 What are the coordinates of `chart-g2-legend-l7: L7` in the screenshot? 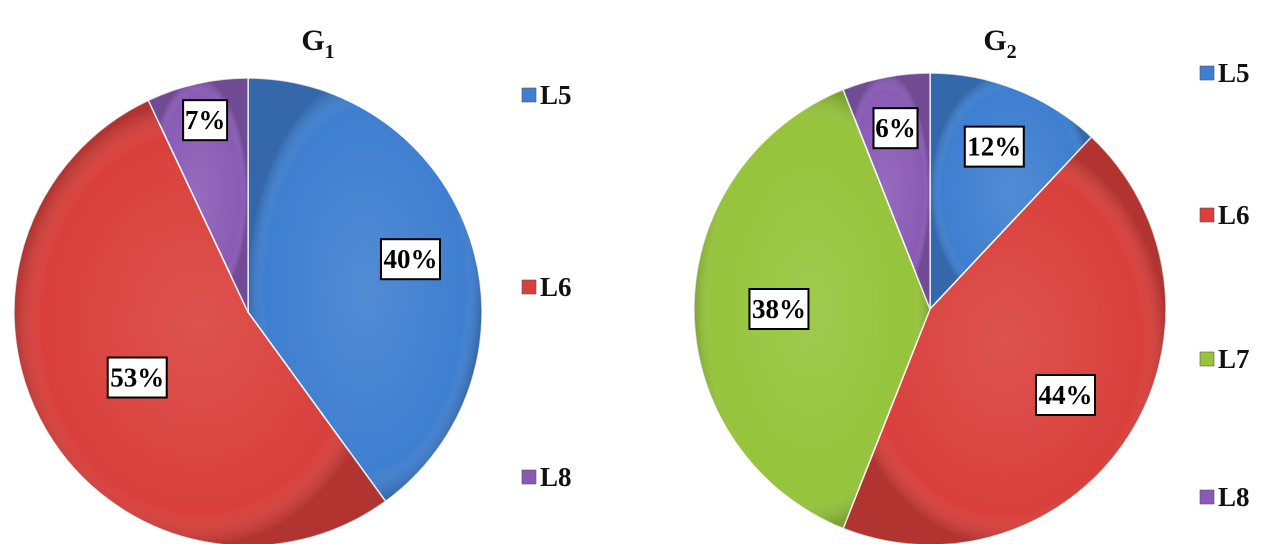 It's located at (1224, 359).